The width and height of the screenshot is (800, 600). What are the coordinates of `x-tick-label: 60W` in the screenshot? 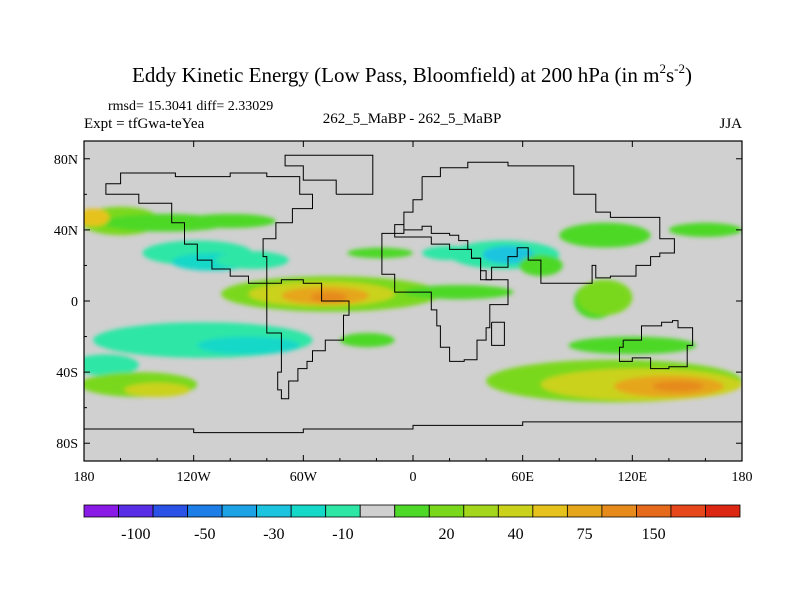 It's located at (304, 477).